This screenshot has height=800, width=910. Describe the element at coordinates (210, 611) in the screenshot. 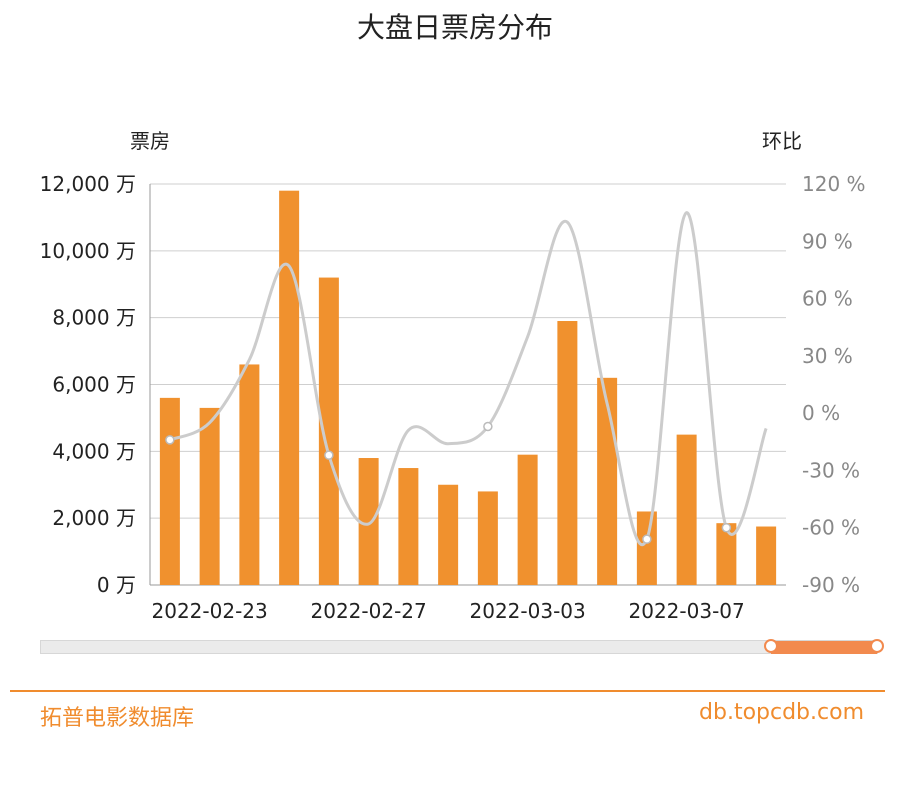

I see `x-tick-label: 2022-02-23` at that location.